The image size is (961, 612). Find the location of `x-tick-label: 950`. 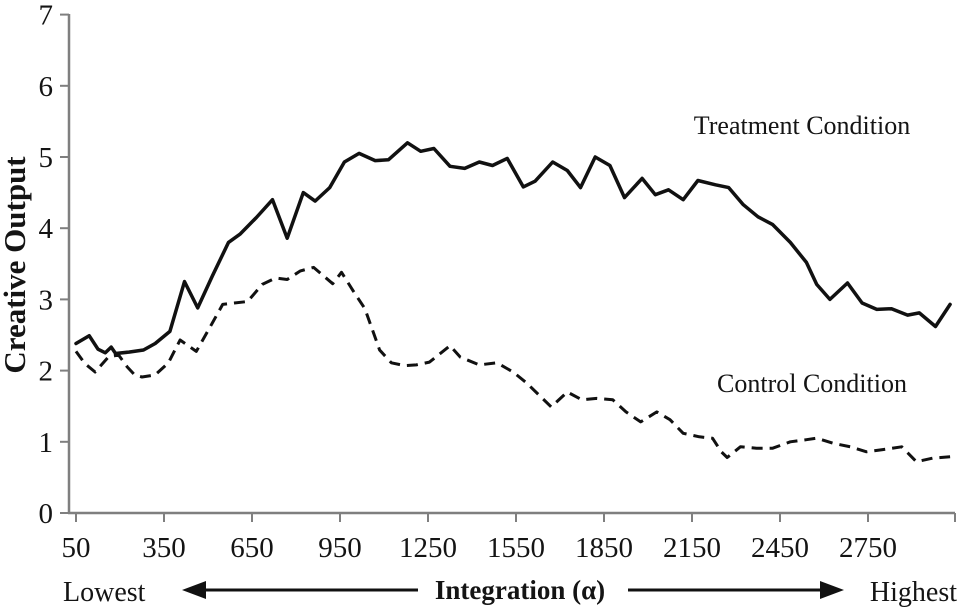

x-tick-label: 950 is located at coordinates (340, 548).